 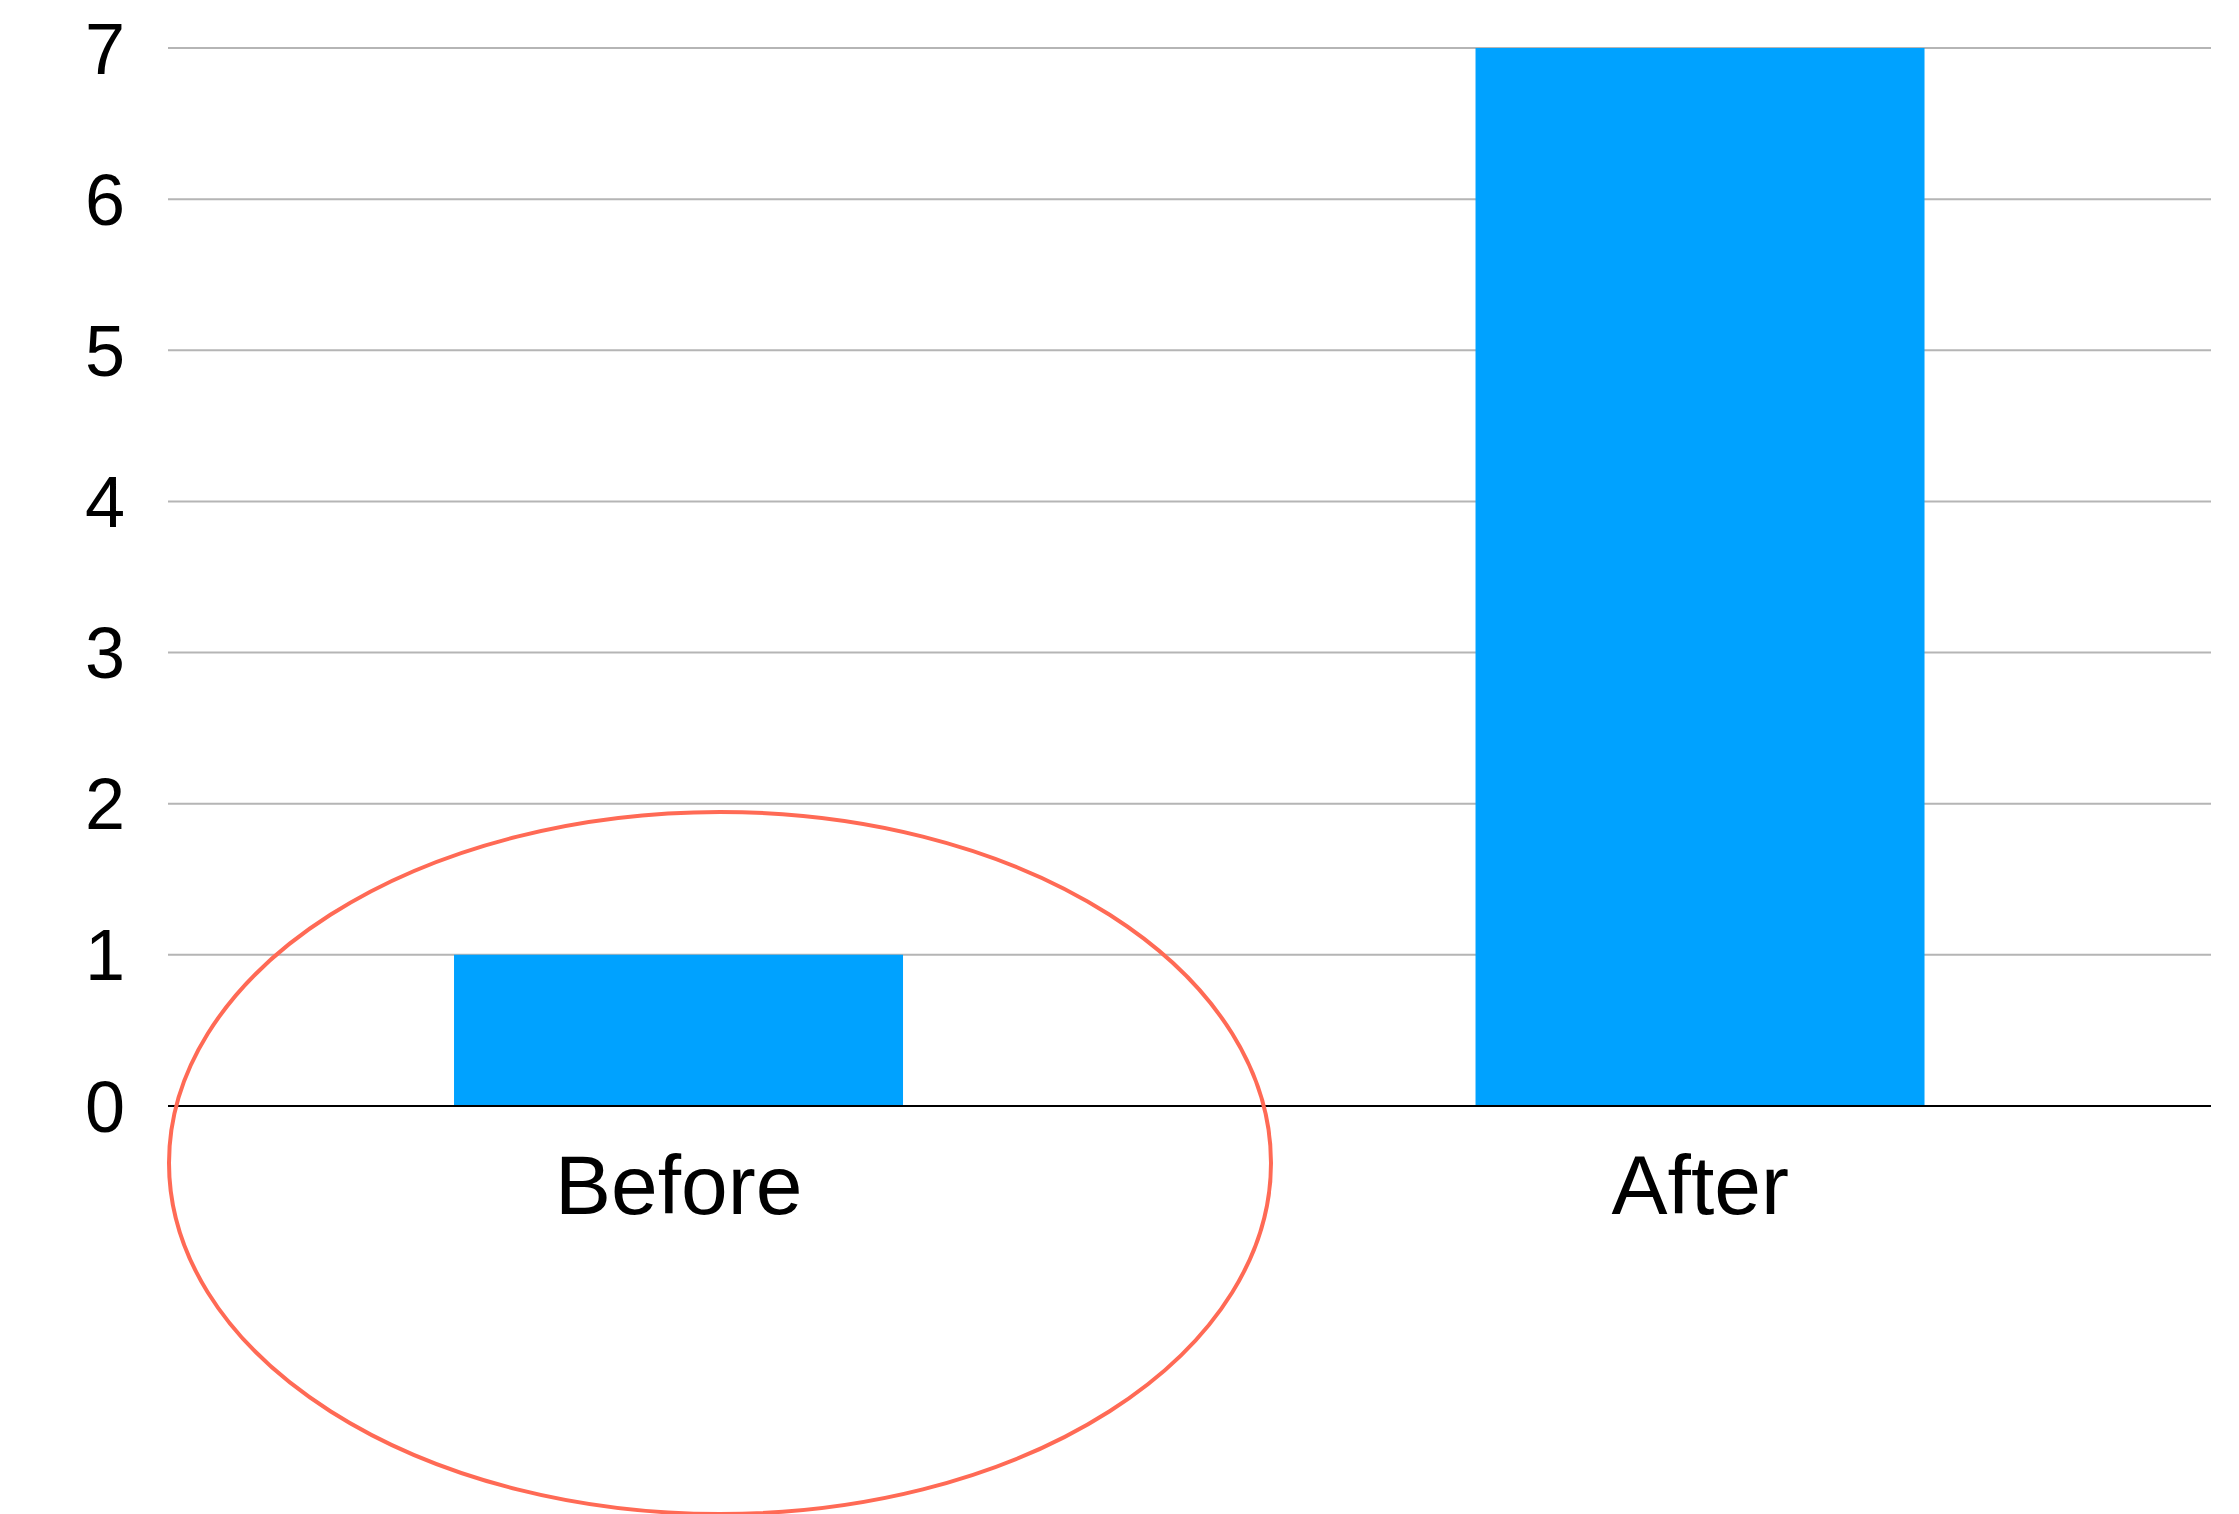 I want to click on x-tick-label: After, so click(x=1700, y=1184).